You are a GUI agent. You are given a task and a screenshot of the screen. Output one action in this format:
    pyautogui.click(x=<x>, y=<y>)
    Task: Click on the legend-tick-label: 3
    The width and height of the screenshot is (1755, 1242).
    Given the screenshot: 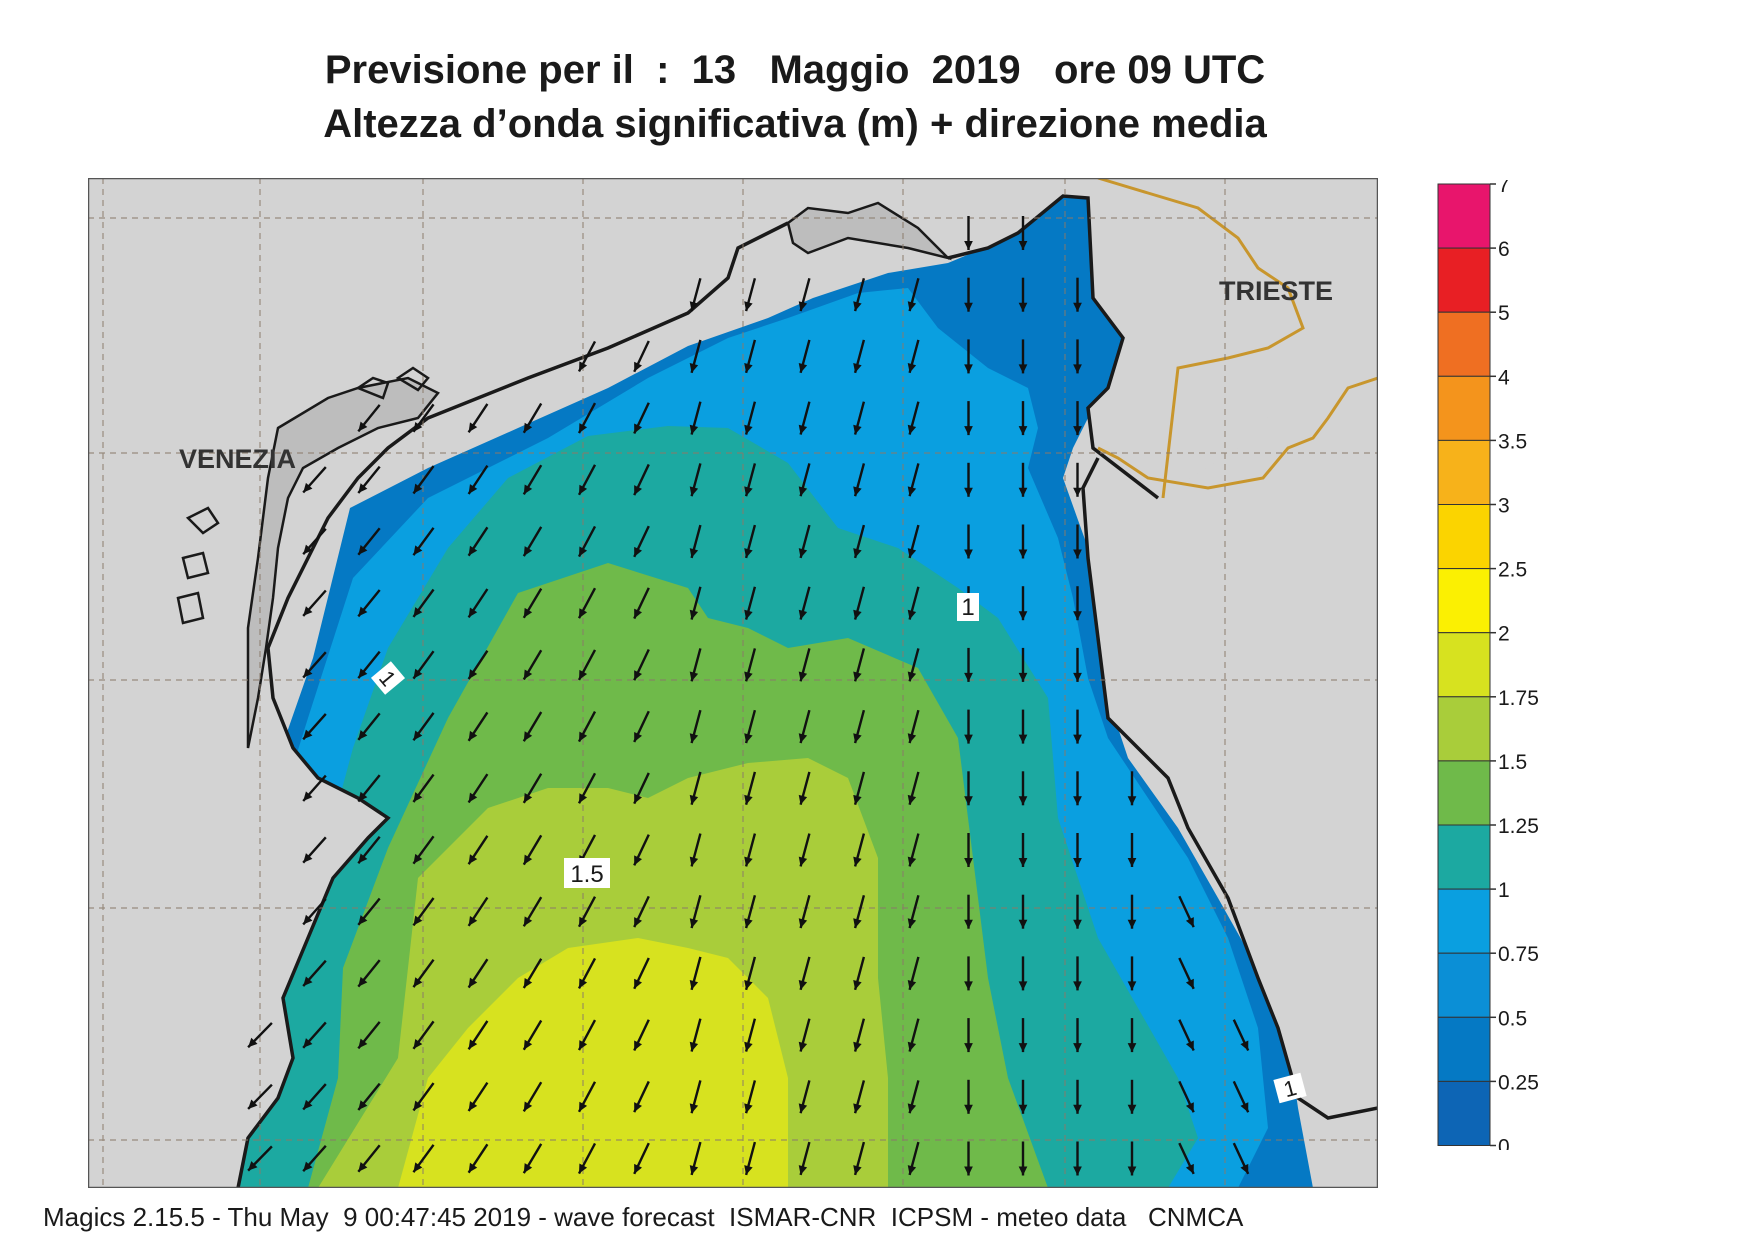 What is the action you would take?
    pyautogui.click(x=1504, y=506)
    